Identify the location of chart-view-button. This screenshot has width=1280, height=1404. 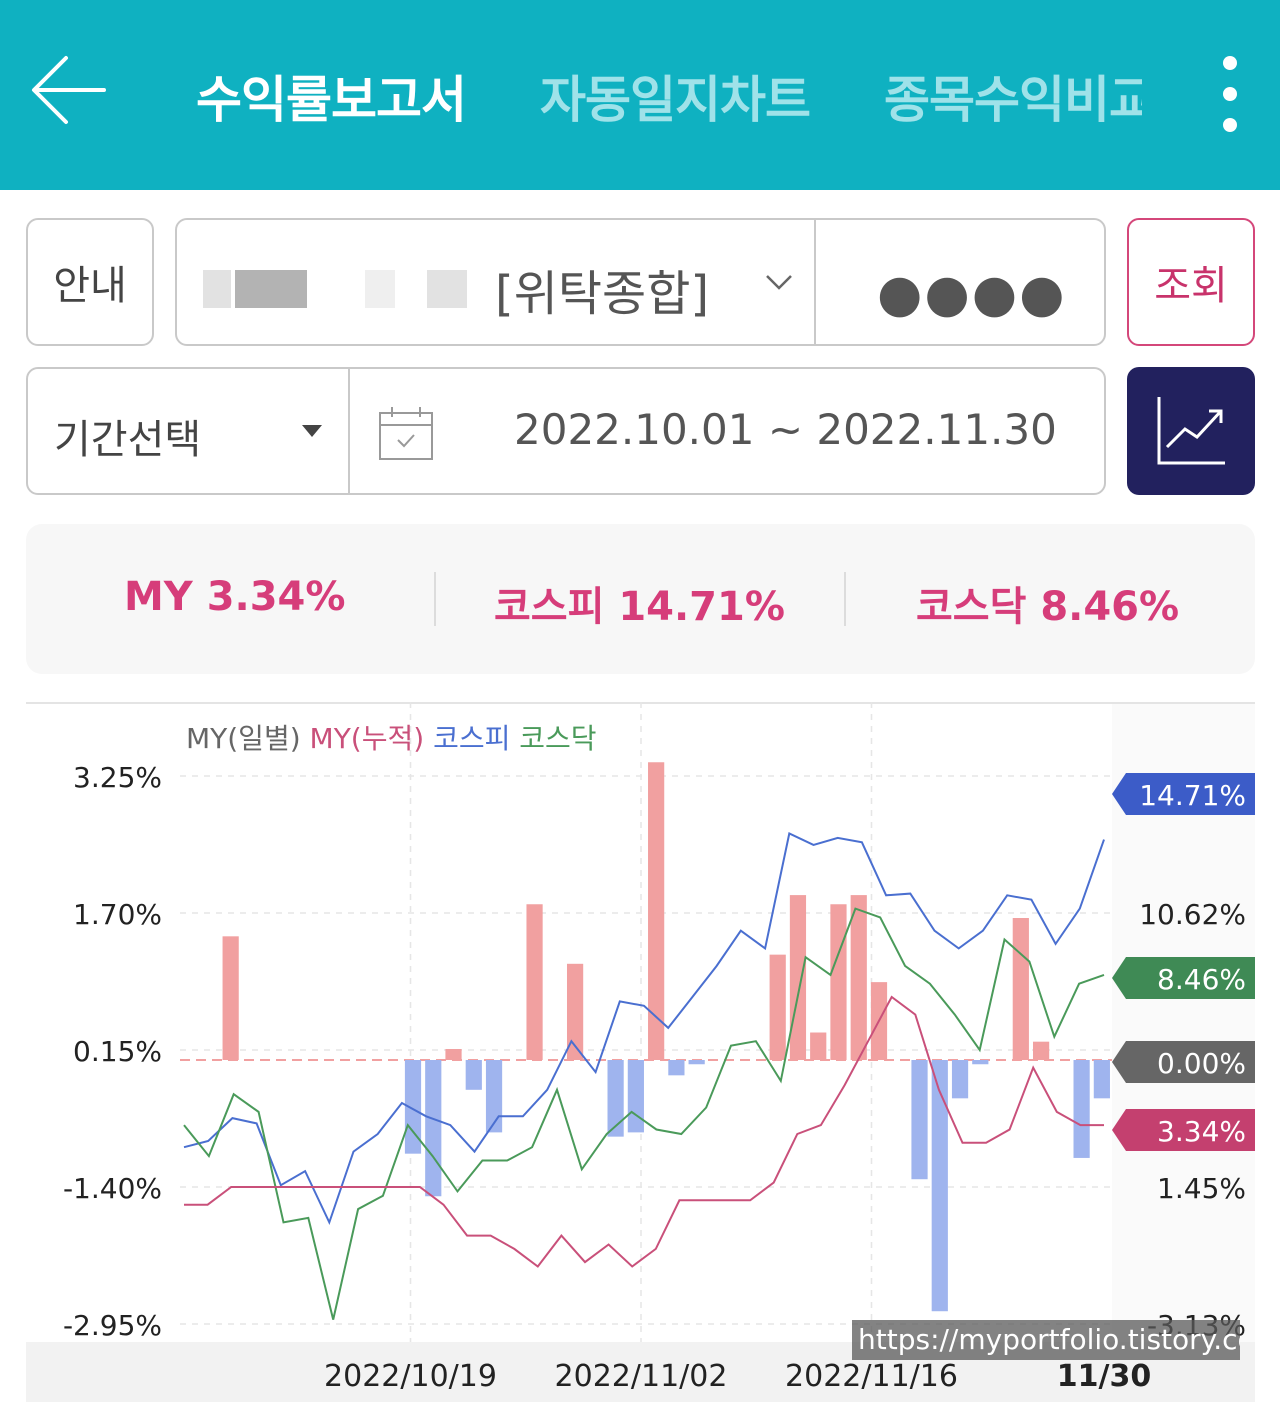
(1191, 431).